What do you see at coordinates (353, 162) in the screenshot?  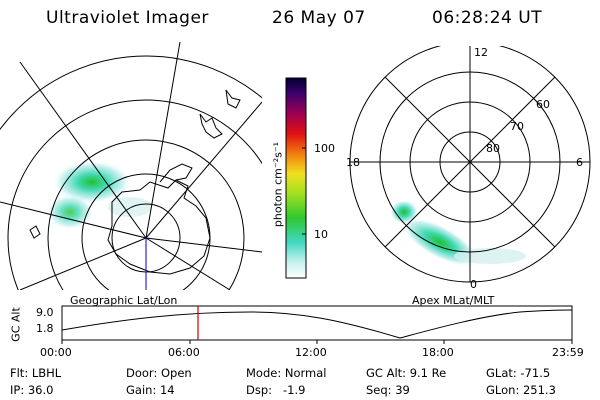 I see `mlt-label-dusk: 18` at bounding box center [353, 162].